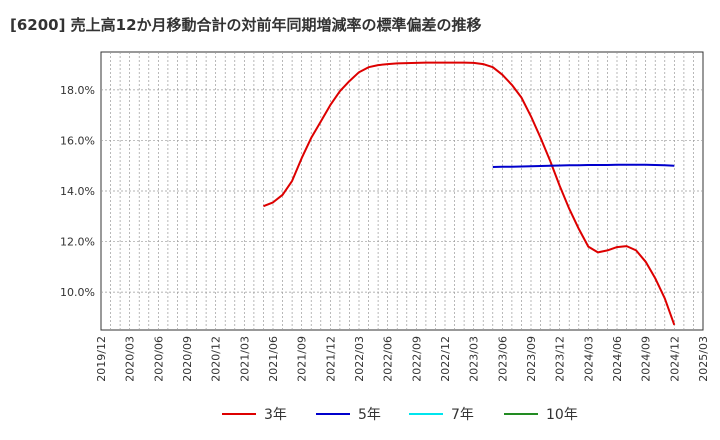 The image size is (720, 440). What do you see at coordinates (617, 359) in the screenshot?
I see `x-tick-label: 2024/06` at bounding box center [617, 359].